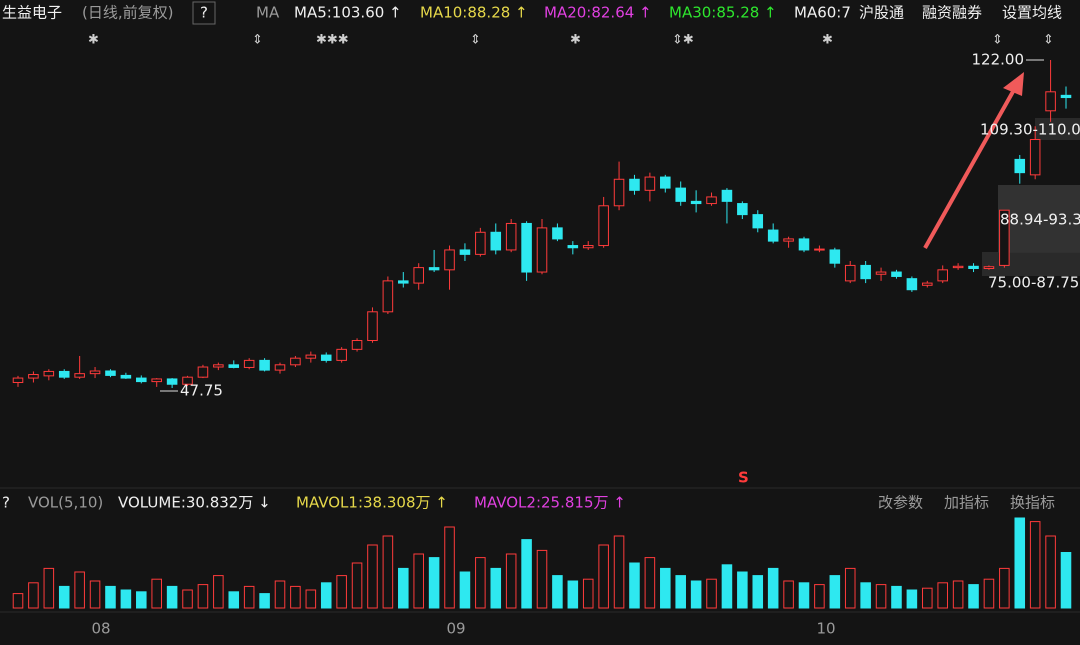 The width and height of the screenshot is (1080, 645). Describe the element at coordinates (1040, 220) in the screenshot. I see `price-annotation: 88.94-93.3` at that location.